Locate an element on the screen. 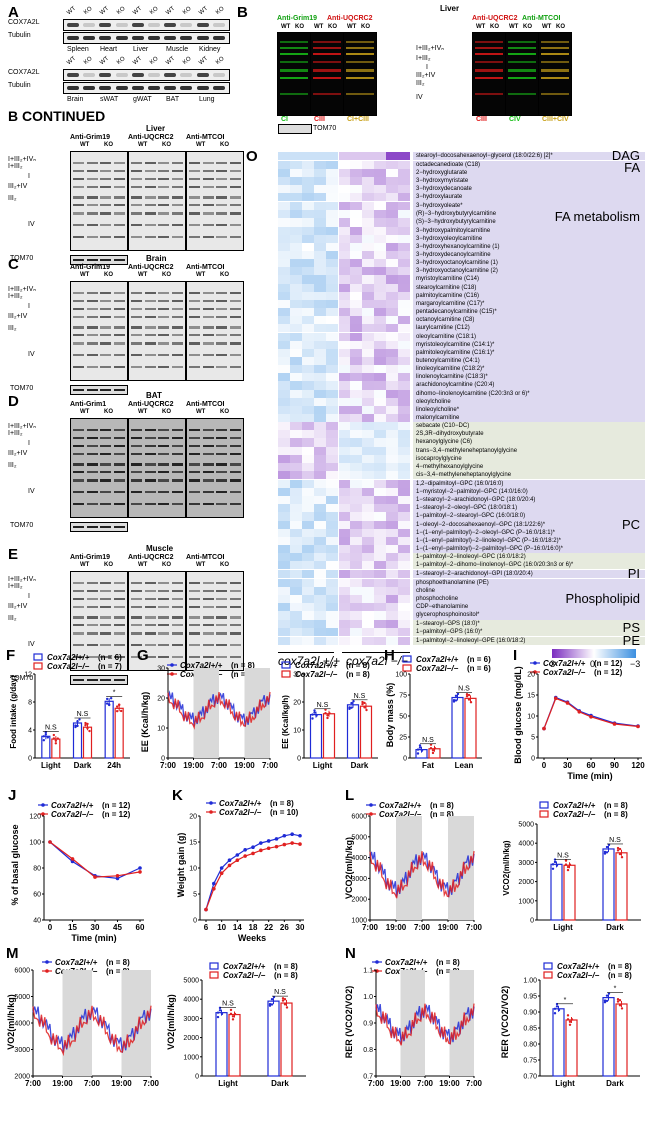  n-bar-bar is located at coordinates (608, 1036).